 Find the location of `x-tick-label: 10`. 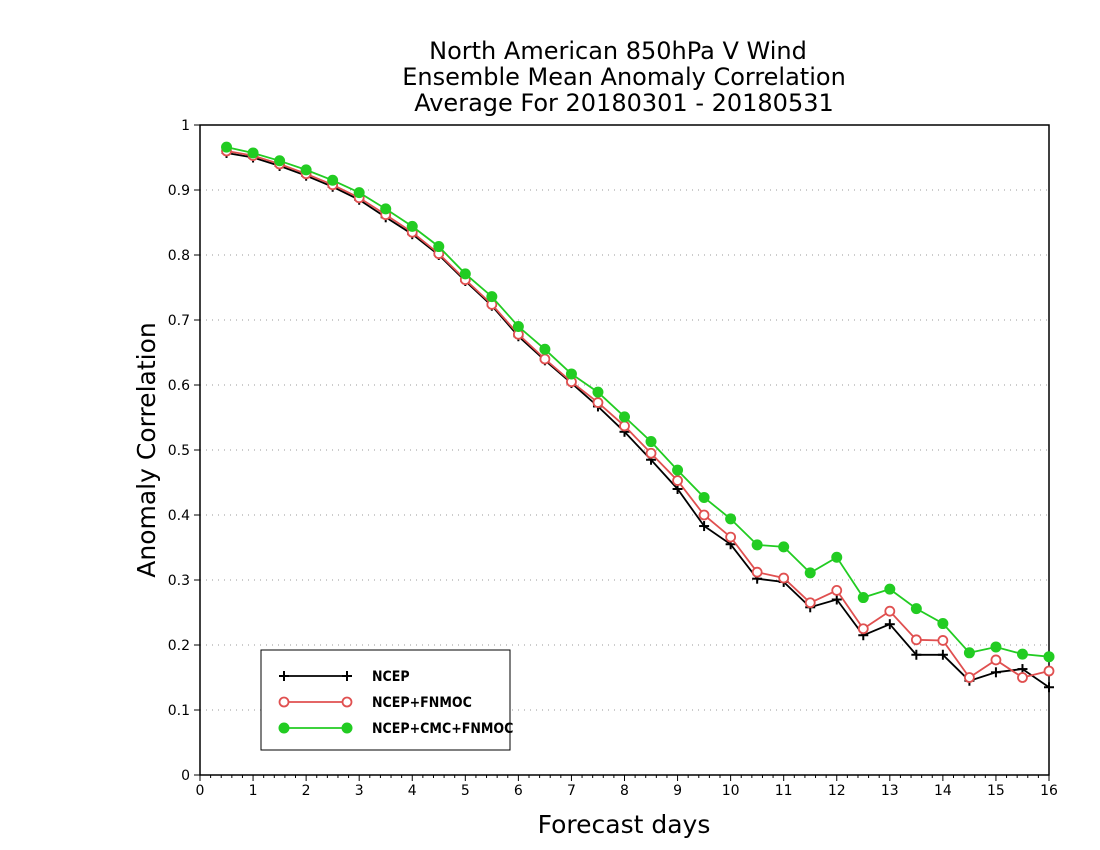

x-tick-label: 10 is located at coordinates (731, 791).